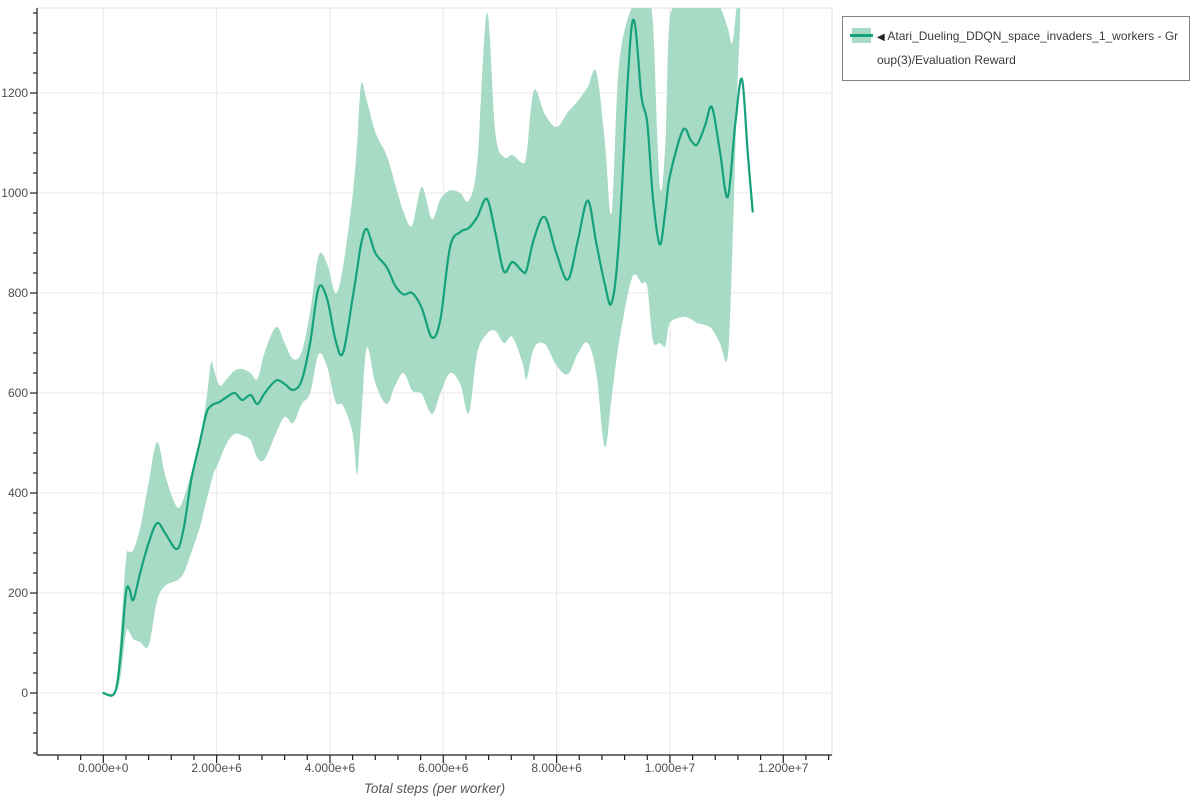 This screenshot has width=1200, height=800. Describe the element at coordinates (434, 788) in the screenshot. I see `x-axis-title: Total steps (per worker)` at that location.